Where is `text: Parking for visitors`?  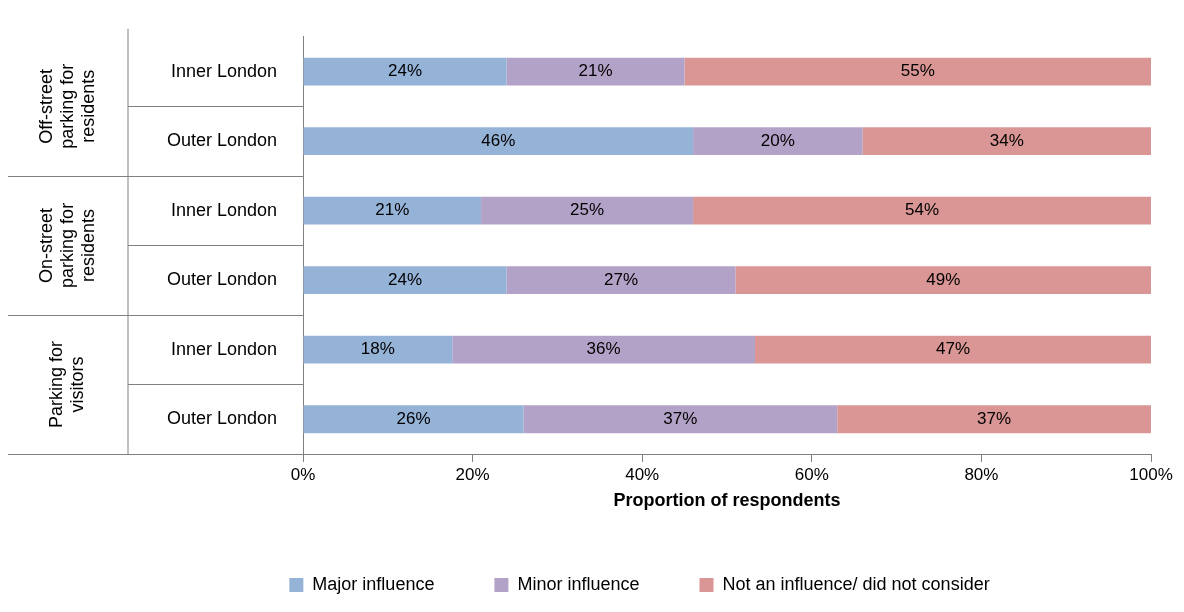
text: Parking for visitors is located at coordinates (67, 384).